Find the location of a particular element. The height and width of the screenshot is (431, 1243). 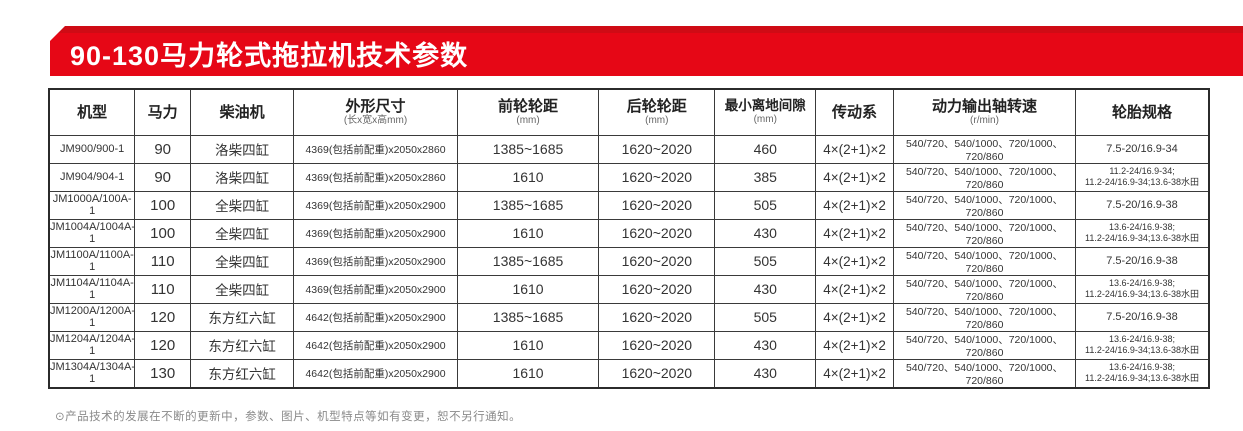

cell-tire-spec: 7.5-20/16.9-38 is located at coordinates (1142, 261).